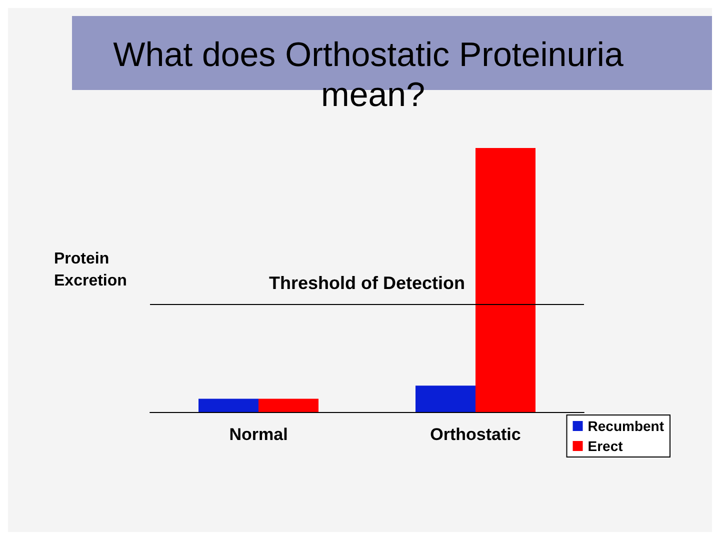  What do you see at coordinates (90, 270) in the screenshot?
I see `y-axis-title: Protein Excretion` at bounding box center [90, 270].